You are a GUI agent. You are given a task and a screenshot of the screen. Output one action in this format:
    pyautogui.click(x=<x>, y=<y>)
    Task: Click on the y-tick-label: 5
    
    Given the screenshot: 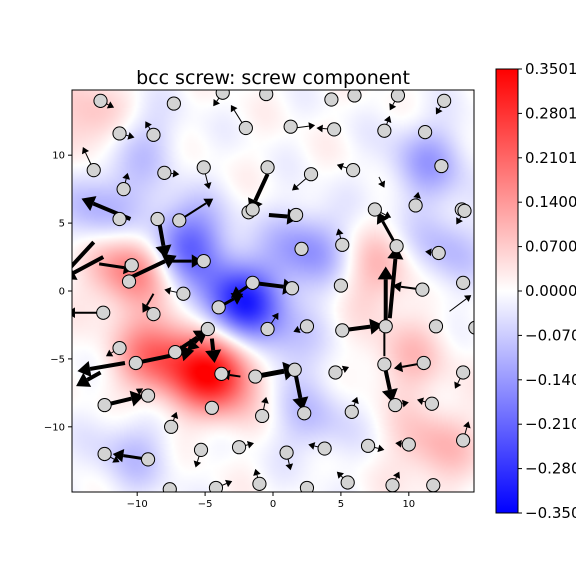 What is the action you would take?
    pyautogui.click(x=62, y=224)
    